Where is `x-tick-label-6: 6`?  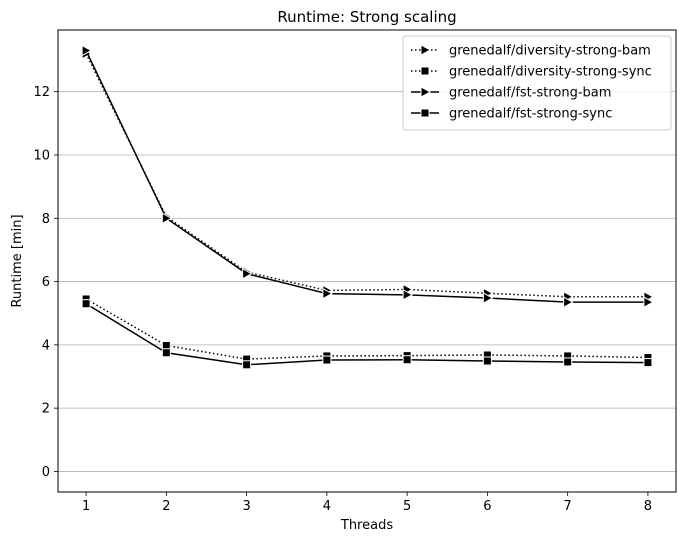
x-tick-label-6: 6 is located at coordinates (487, 506).